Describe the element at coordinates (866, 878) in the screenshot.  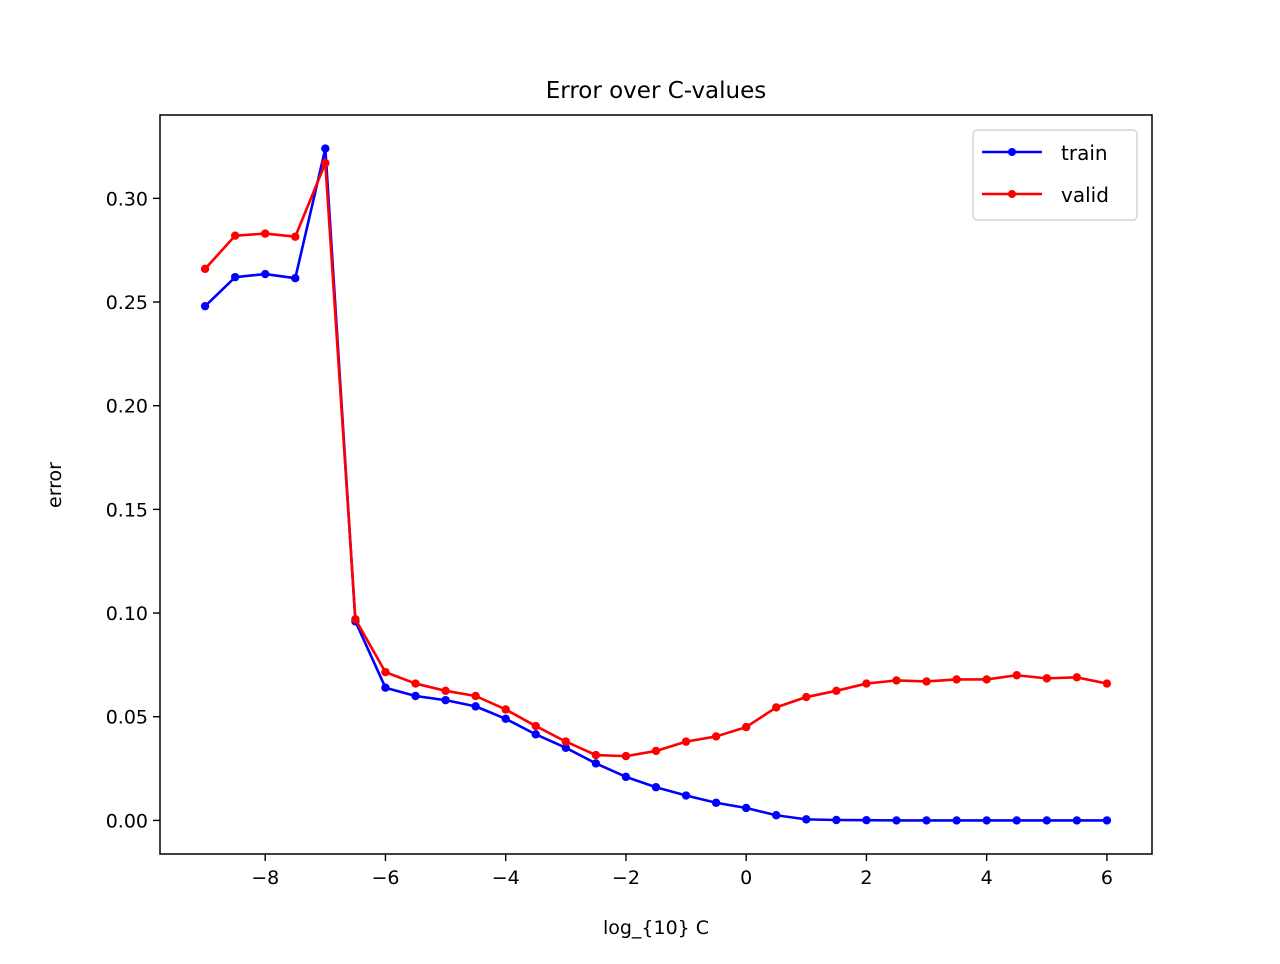
I see `x-tick-label: 2` at that location.